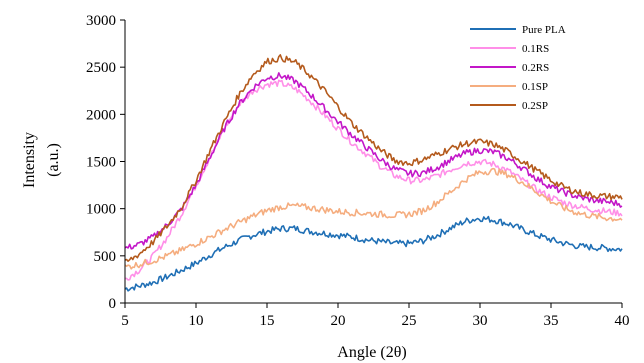  Describe the element at coordinates (409, 321) in the screenshot. I see `x-tick-label: 25` at that location.